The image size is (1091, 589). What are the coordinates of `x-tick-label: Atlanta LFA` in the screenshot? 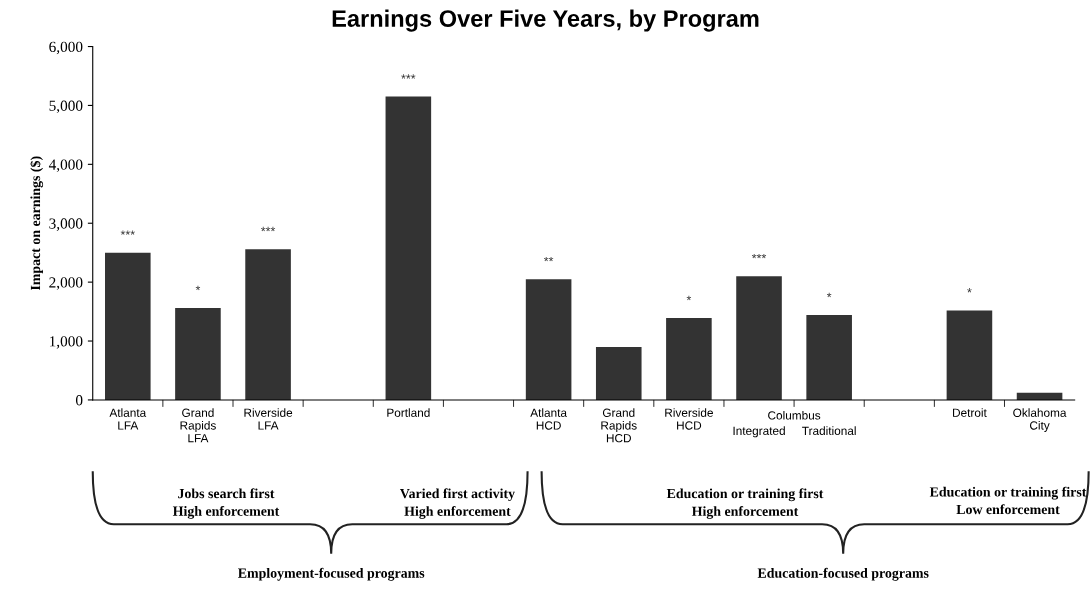 It's located at (128, 419).